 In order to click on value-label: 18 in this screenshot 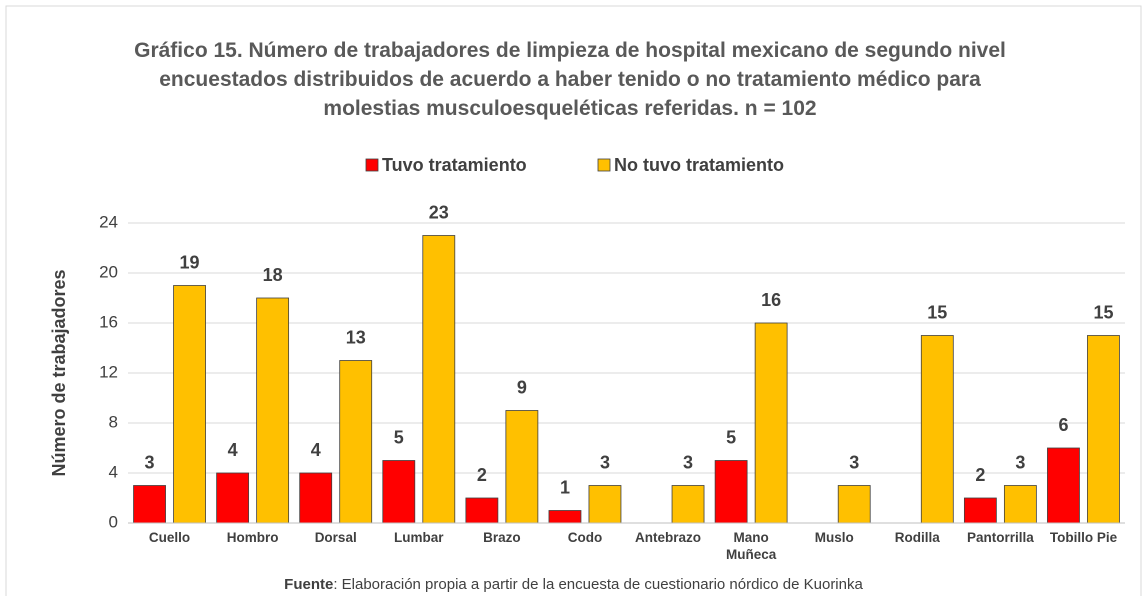, I will do `click(273, 275)`.